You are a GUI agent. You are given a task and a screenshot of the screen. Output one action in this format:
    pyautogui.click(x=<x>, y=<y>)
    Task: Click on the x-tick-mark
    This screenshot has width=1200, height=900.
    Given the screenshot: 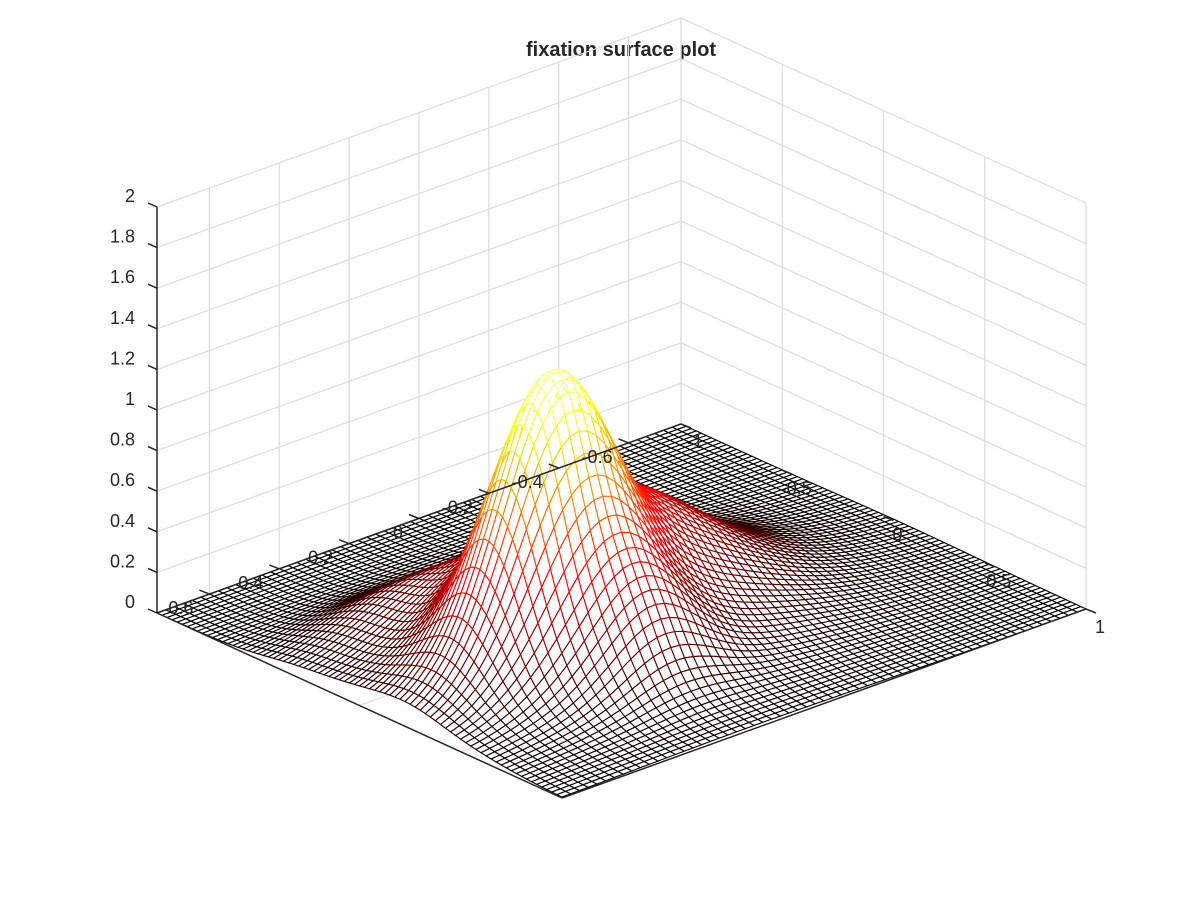 What is the action you would take?
    pyautogui.click(x=1091, y=611)
    